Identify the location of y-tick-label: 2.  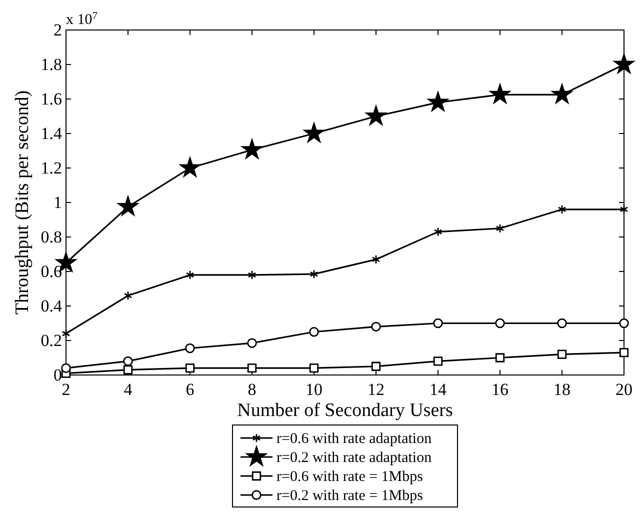
(58, 30).